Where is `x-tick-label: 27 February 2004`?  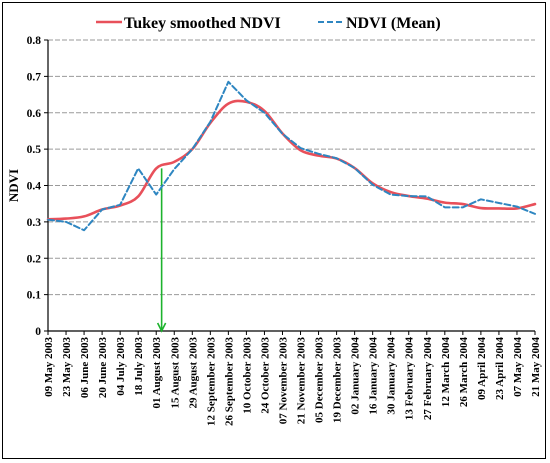 x-tick-label: 27 February 2004 is located at coordinates (428, 379).